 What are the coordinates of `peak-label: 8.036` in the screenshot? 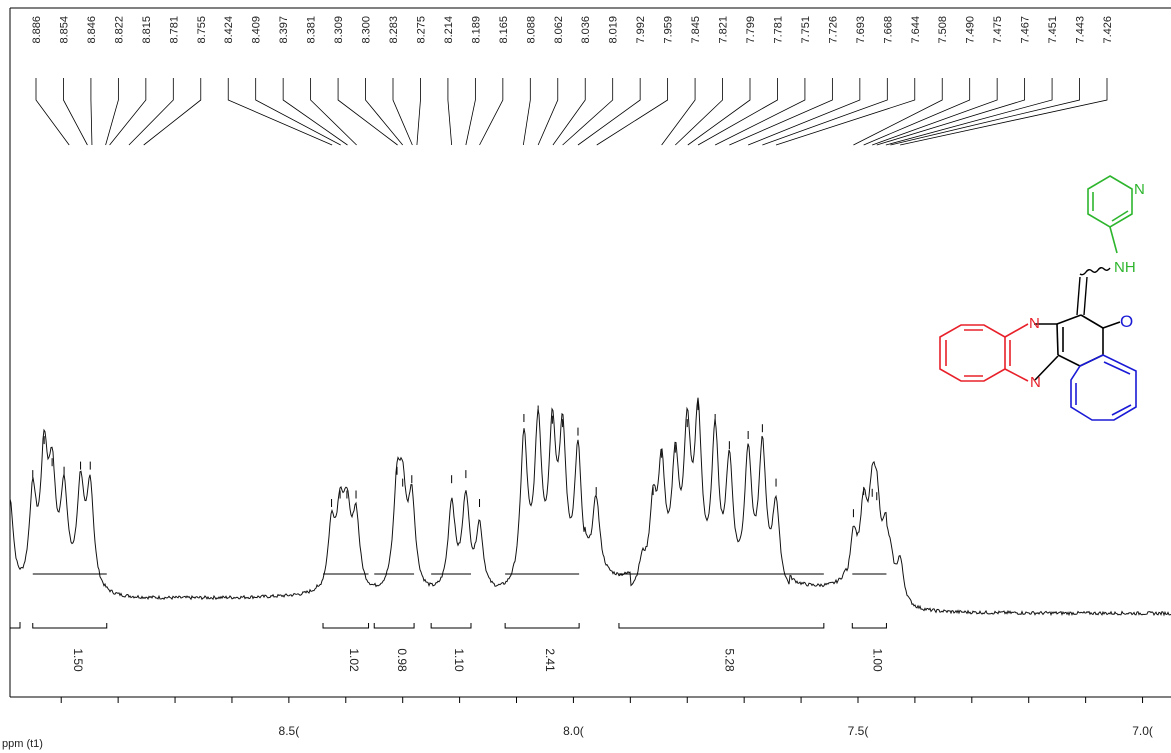 It's located at (586, 30).